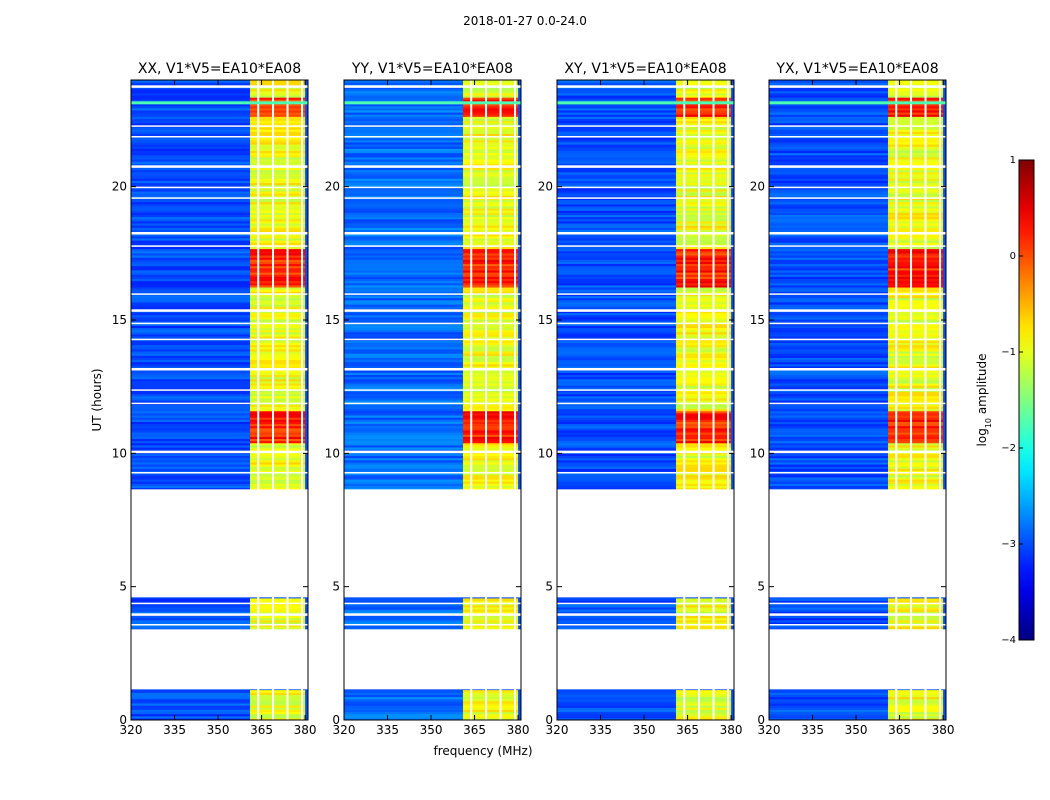  What do you see at coordinates (1008, 448) in the screenshot?
I see `colorbar-tick-label: −2` at bounding box center [1008, 448].